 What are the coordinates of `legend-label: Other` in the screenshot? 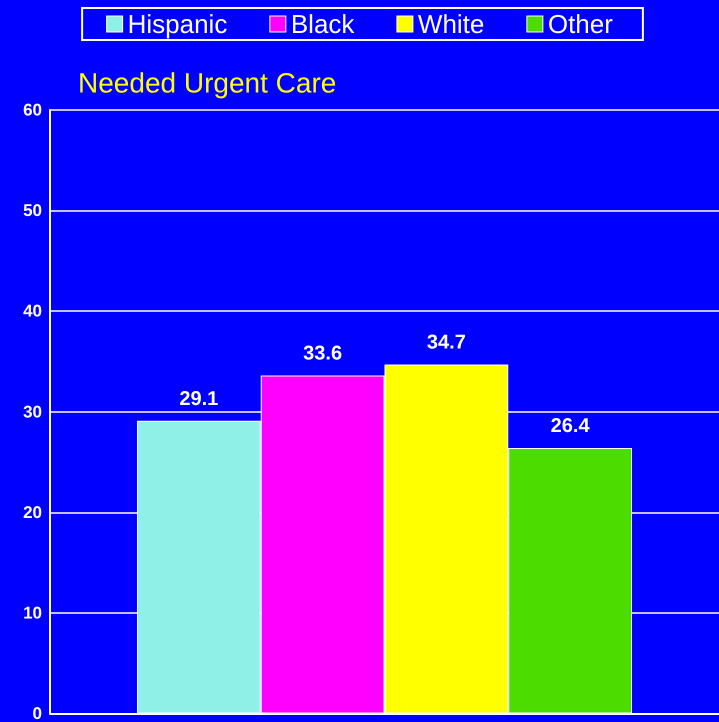 It's located at (581, 24).